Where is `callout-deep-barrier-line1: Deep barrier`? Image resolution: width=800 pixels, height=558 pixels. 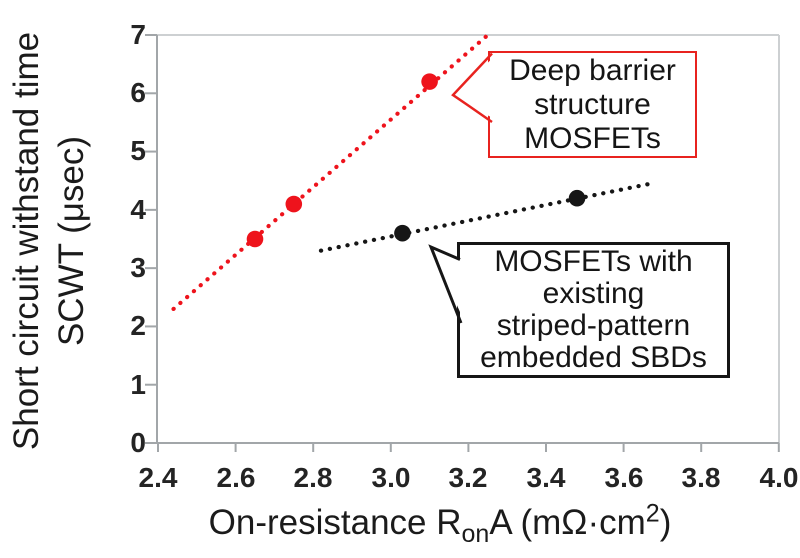 callout-deep-barrier-line1: Deep barrier is located at coordinates (592, 70).